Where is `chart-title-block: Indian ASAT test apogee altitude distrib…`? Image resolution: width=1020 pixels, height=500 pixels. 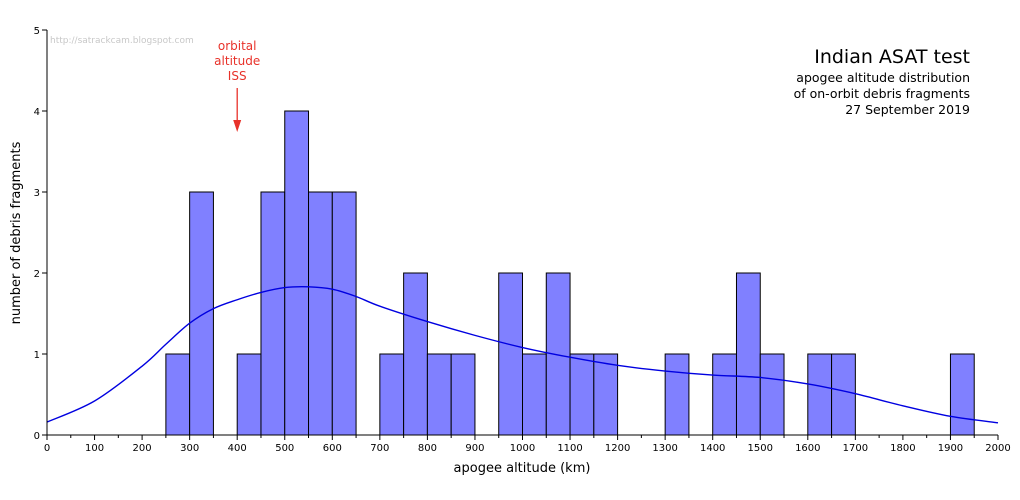
chart-title-block: Indian ASAT test apogee altitude distrib… is located at coordinates (882, 81).